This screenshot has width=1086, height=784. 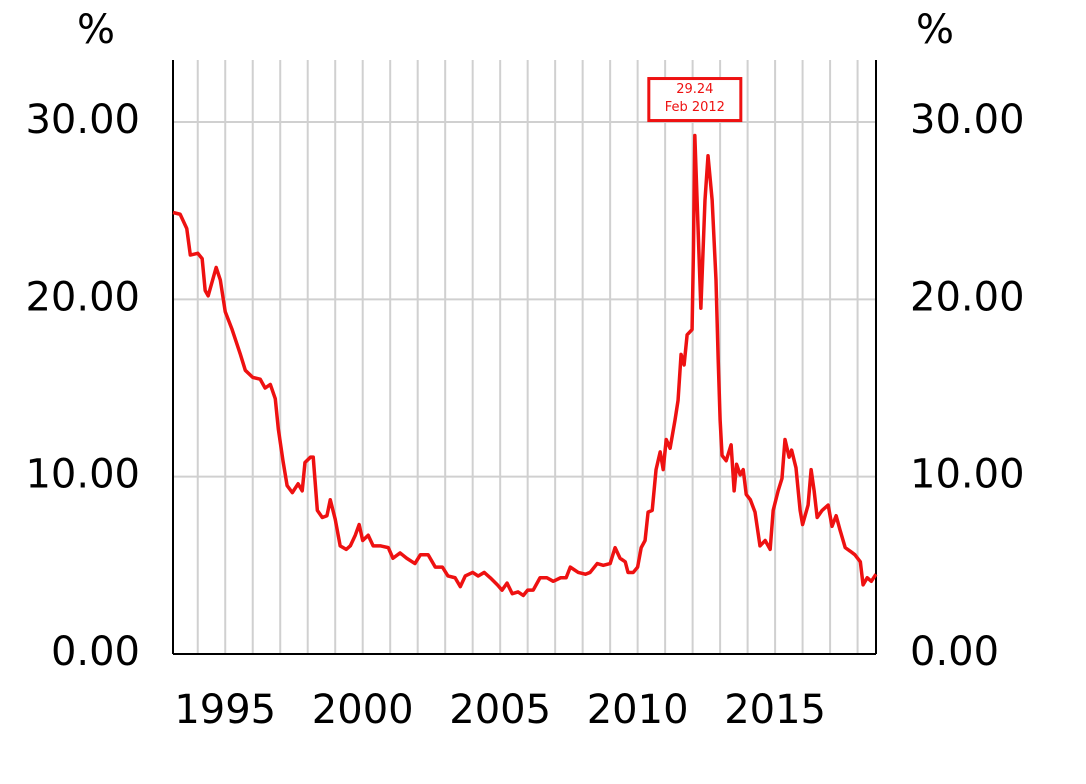 What do you see at coordinates (500, 710) in the screenshot?
I see `x-tick-label: 2005` at bounding box center [500, 710].